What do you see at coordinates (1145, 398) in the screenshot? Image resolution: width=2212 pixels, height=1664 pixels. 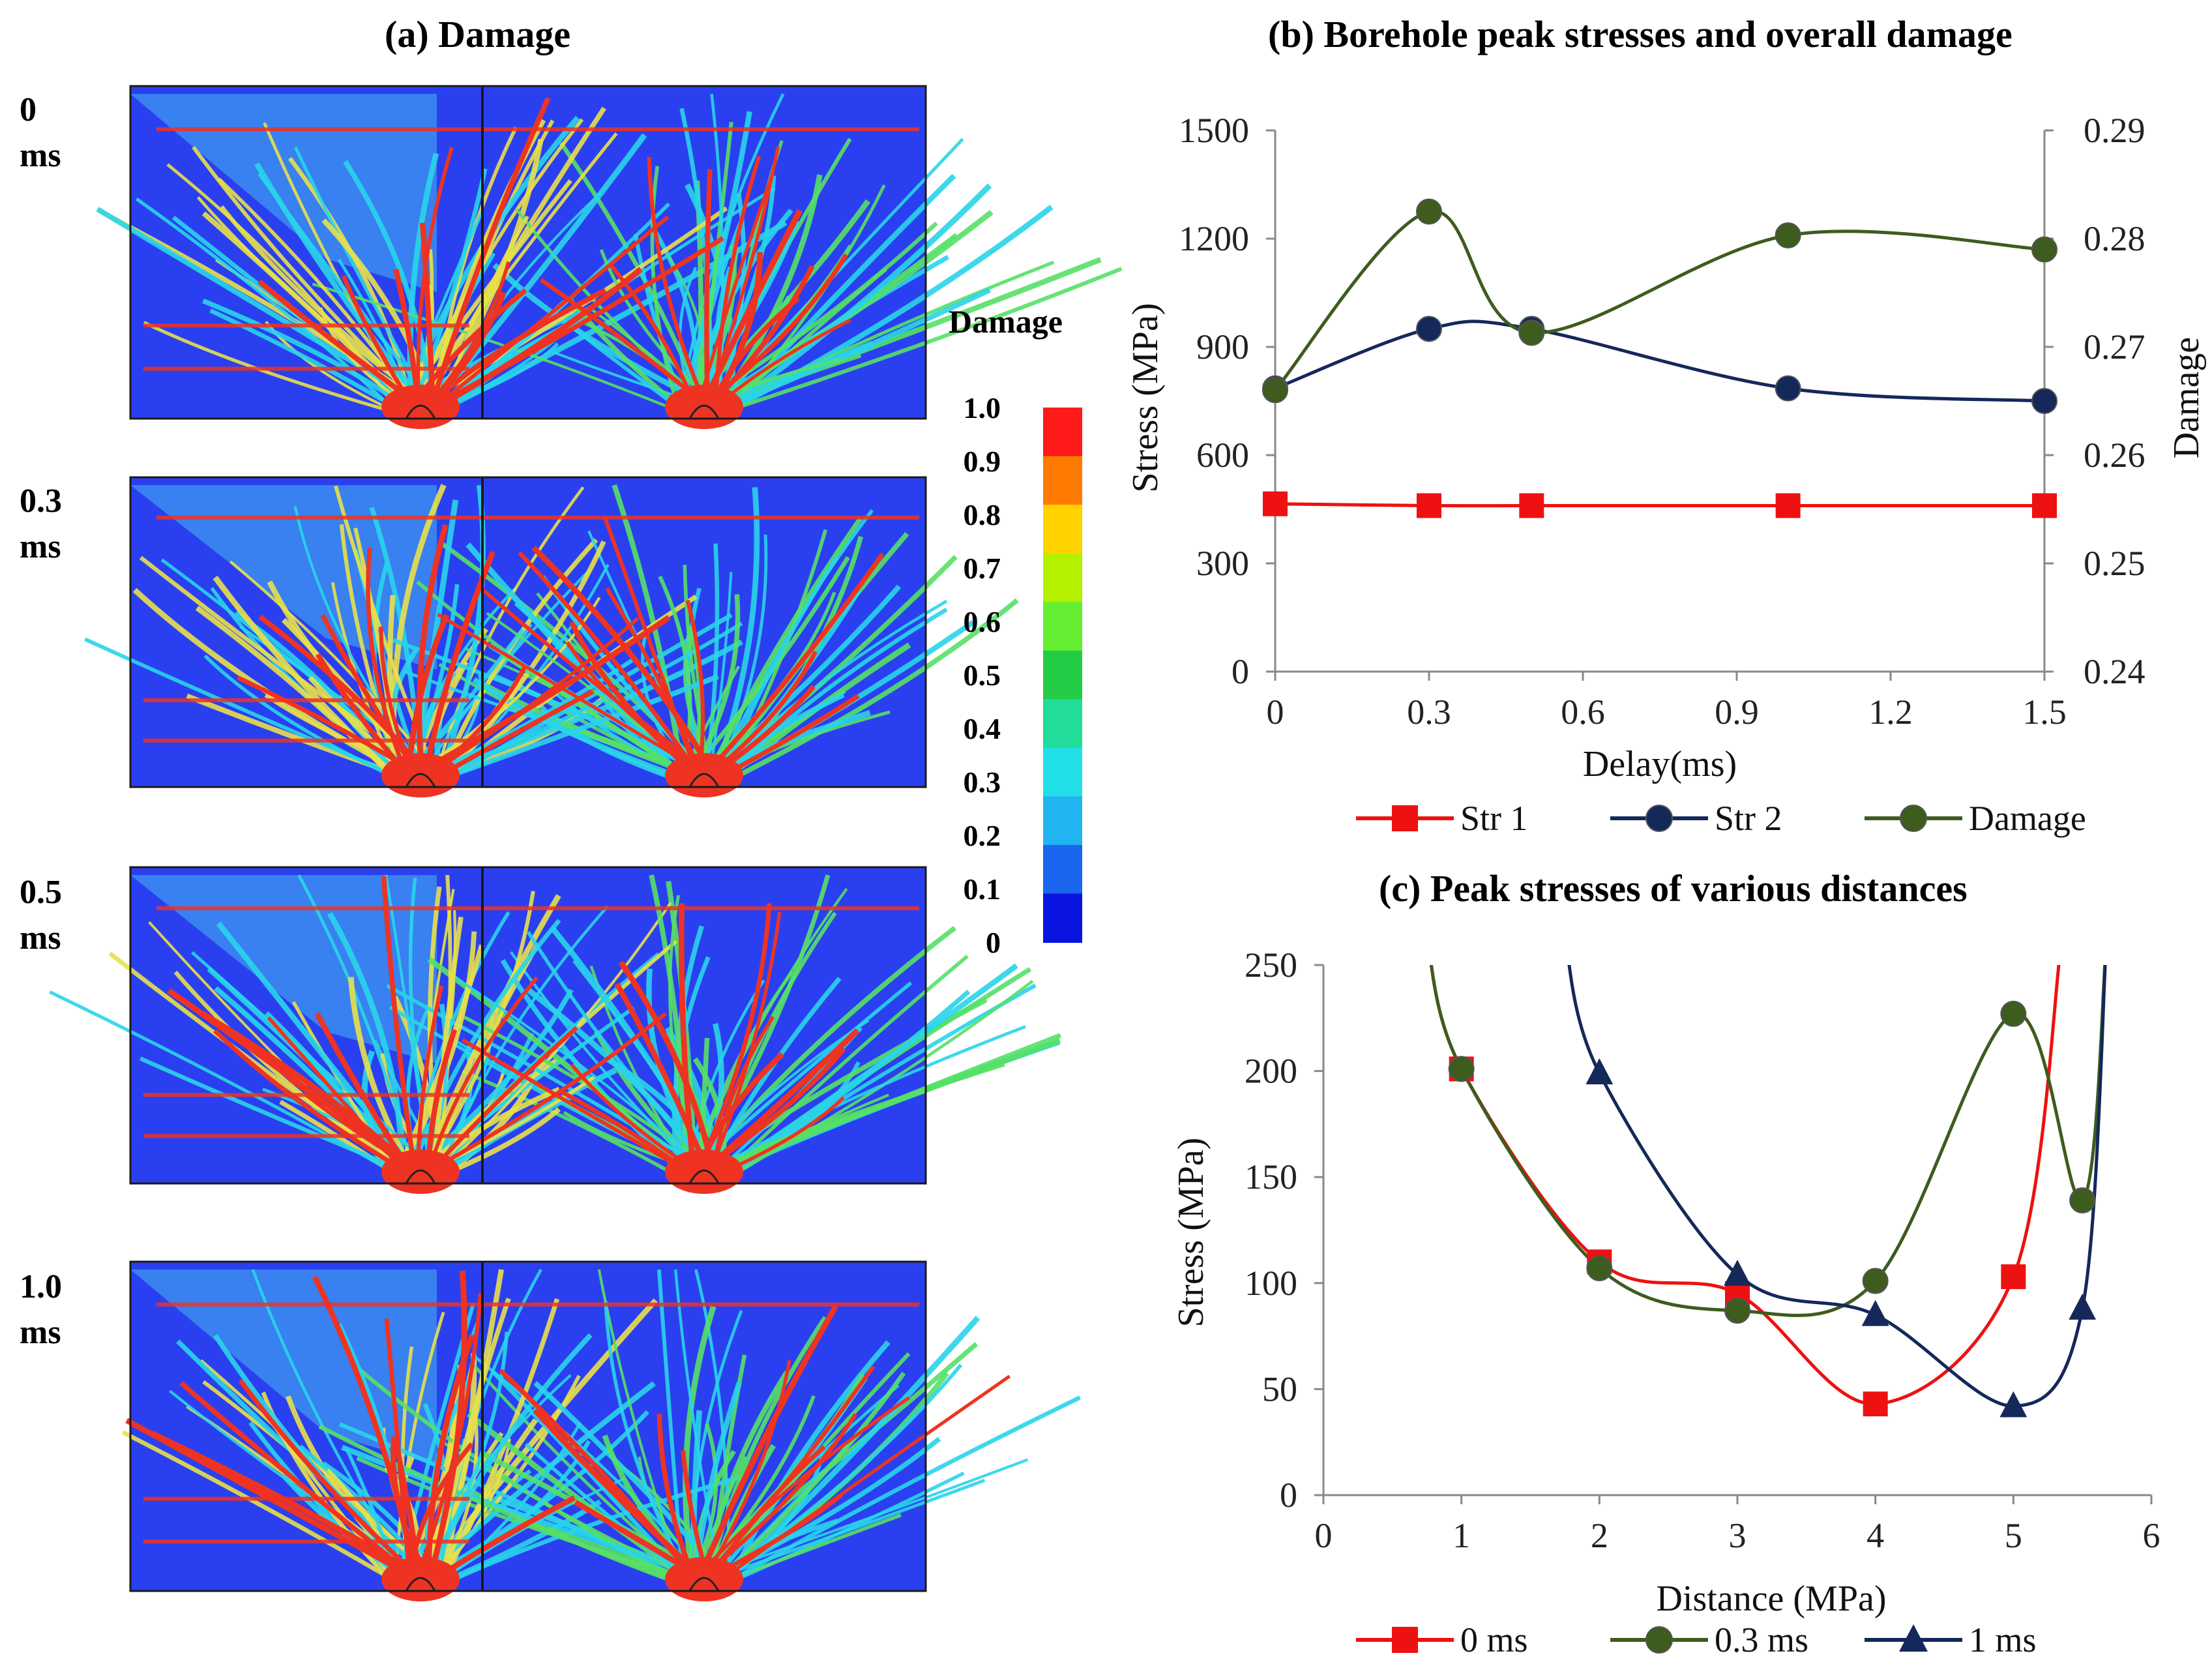 I see `b-ylabel: Stress (MPa)` at bounding box center [1145, 398].